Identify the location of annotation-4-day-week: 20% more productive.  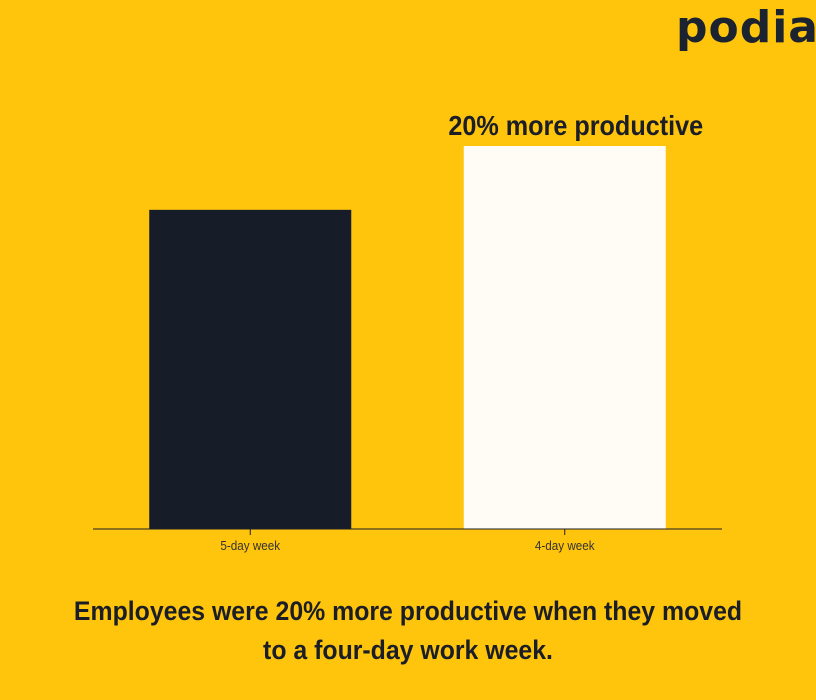
(575, 126).